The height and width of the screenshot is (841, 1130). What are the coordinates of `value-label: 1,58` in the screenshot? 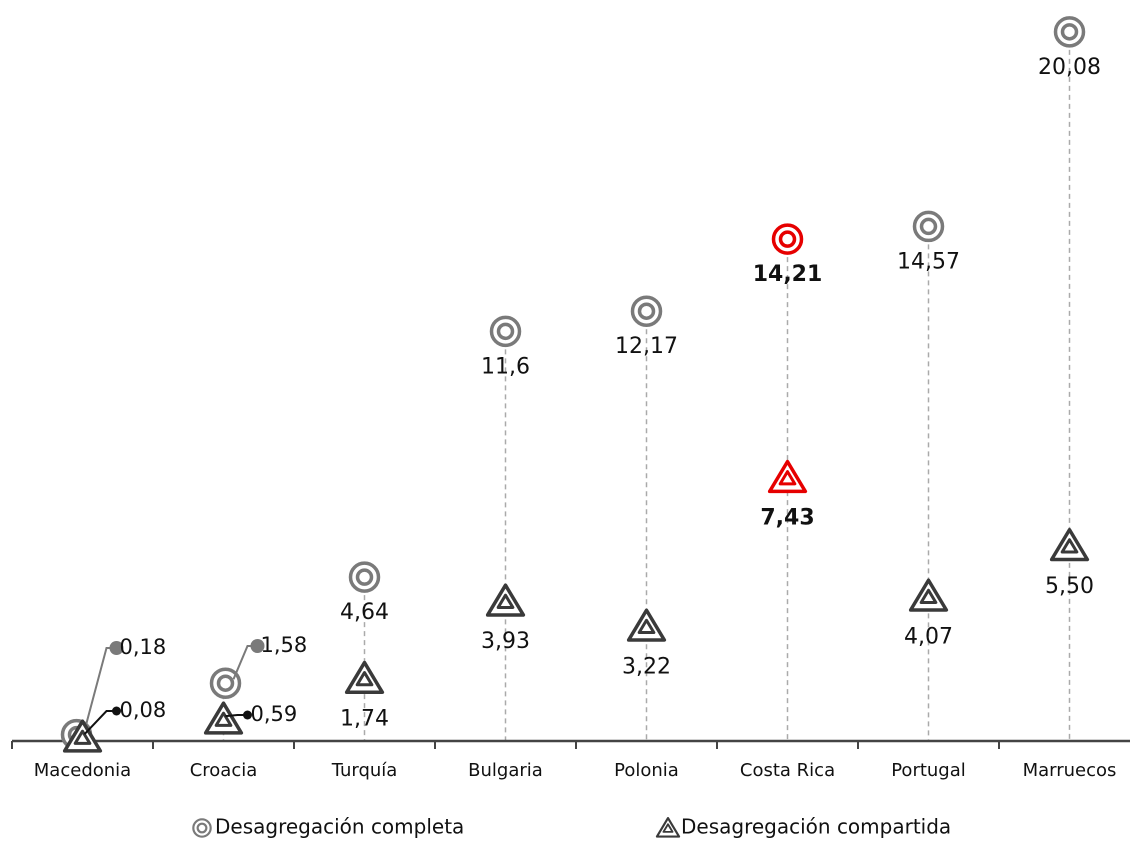 It's located at (284, 645).